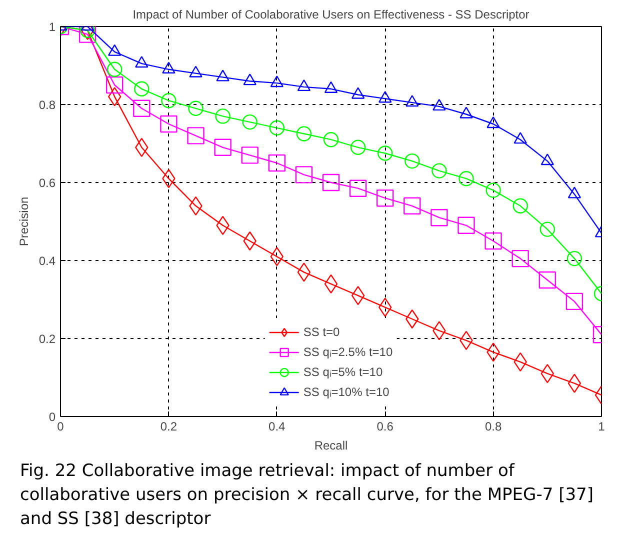  Describe the element at coordinates (348, 352) in the screenshot. I see `legend-label: SS qᵢ=2.5% t=10` at that location.